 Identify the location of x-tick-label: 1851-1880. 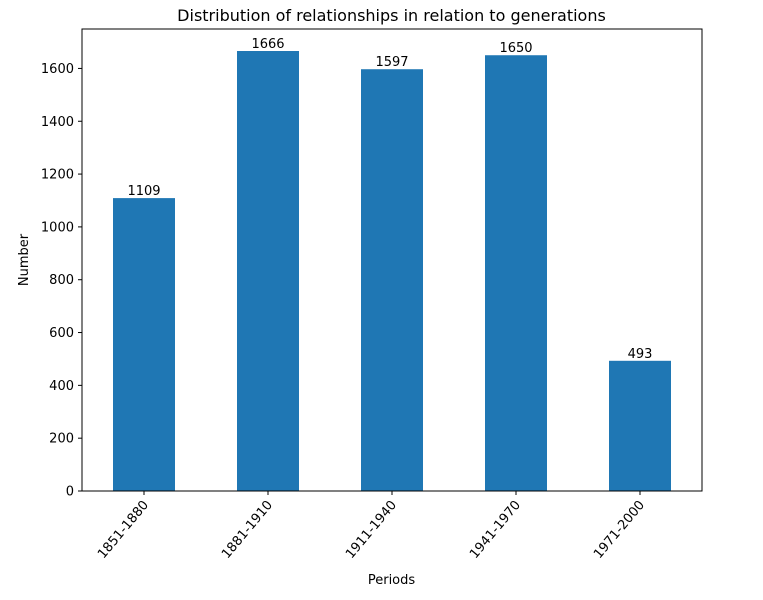
(123, 530).